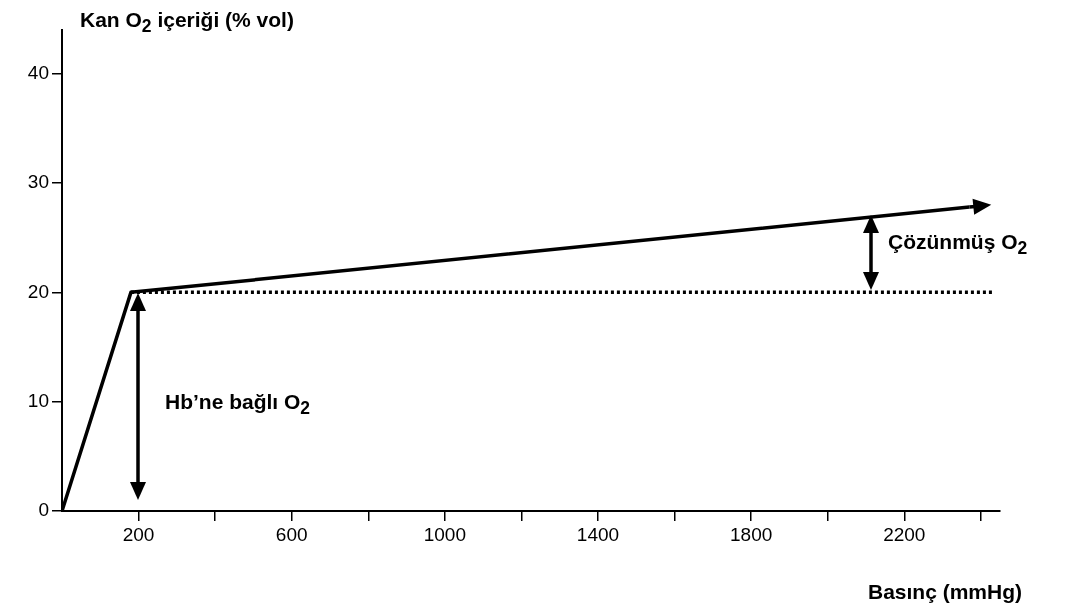  I want to click on y-tick-label: 40, so click(38, 72).